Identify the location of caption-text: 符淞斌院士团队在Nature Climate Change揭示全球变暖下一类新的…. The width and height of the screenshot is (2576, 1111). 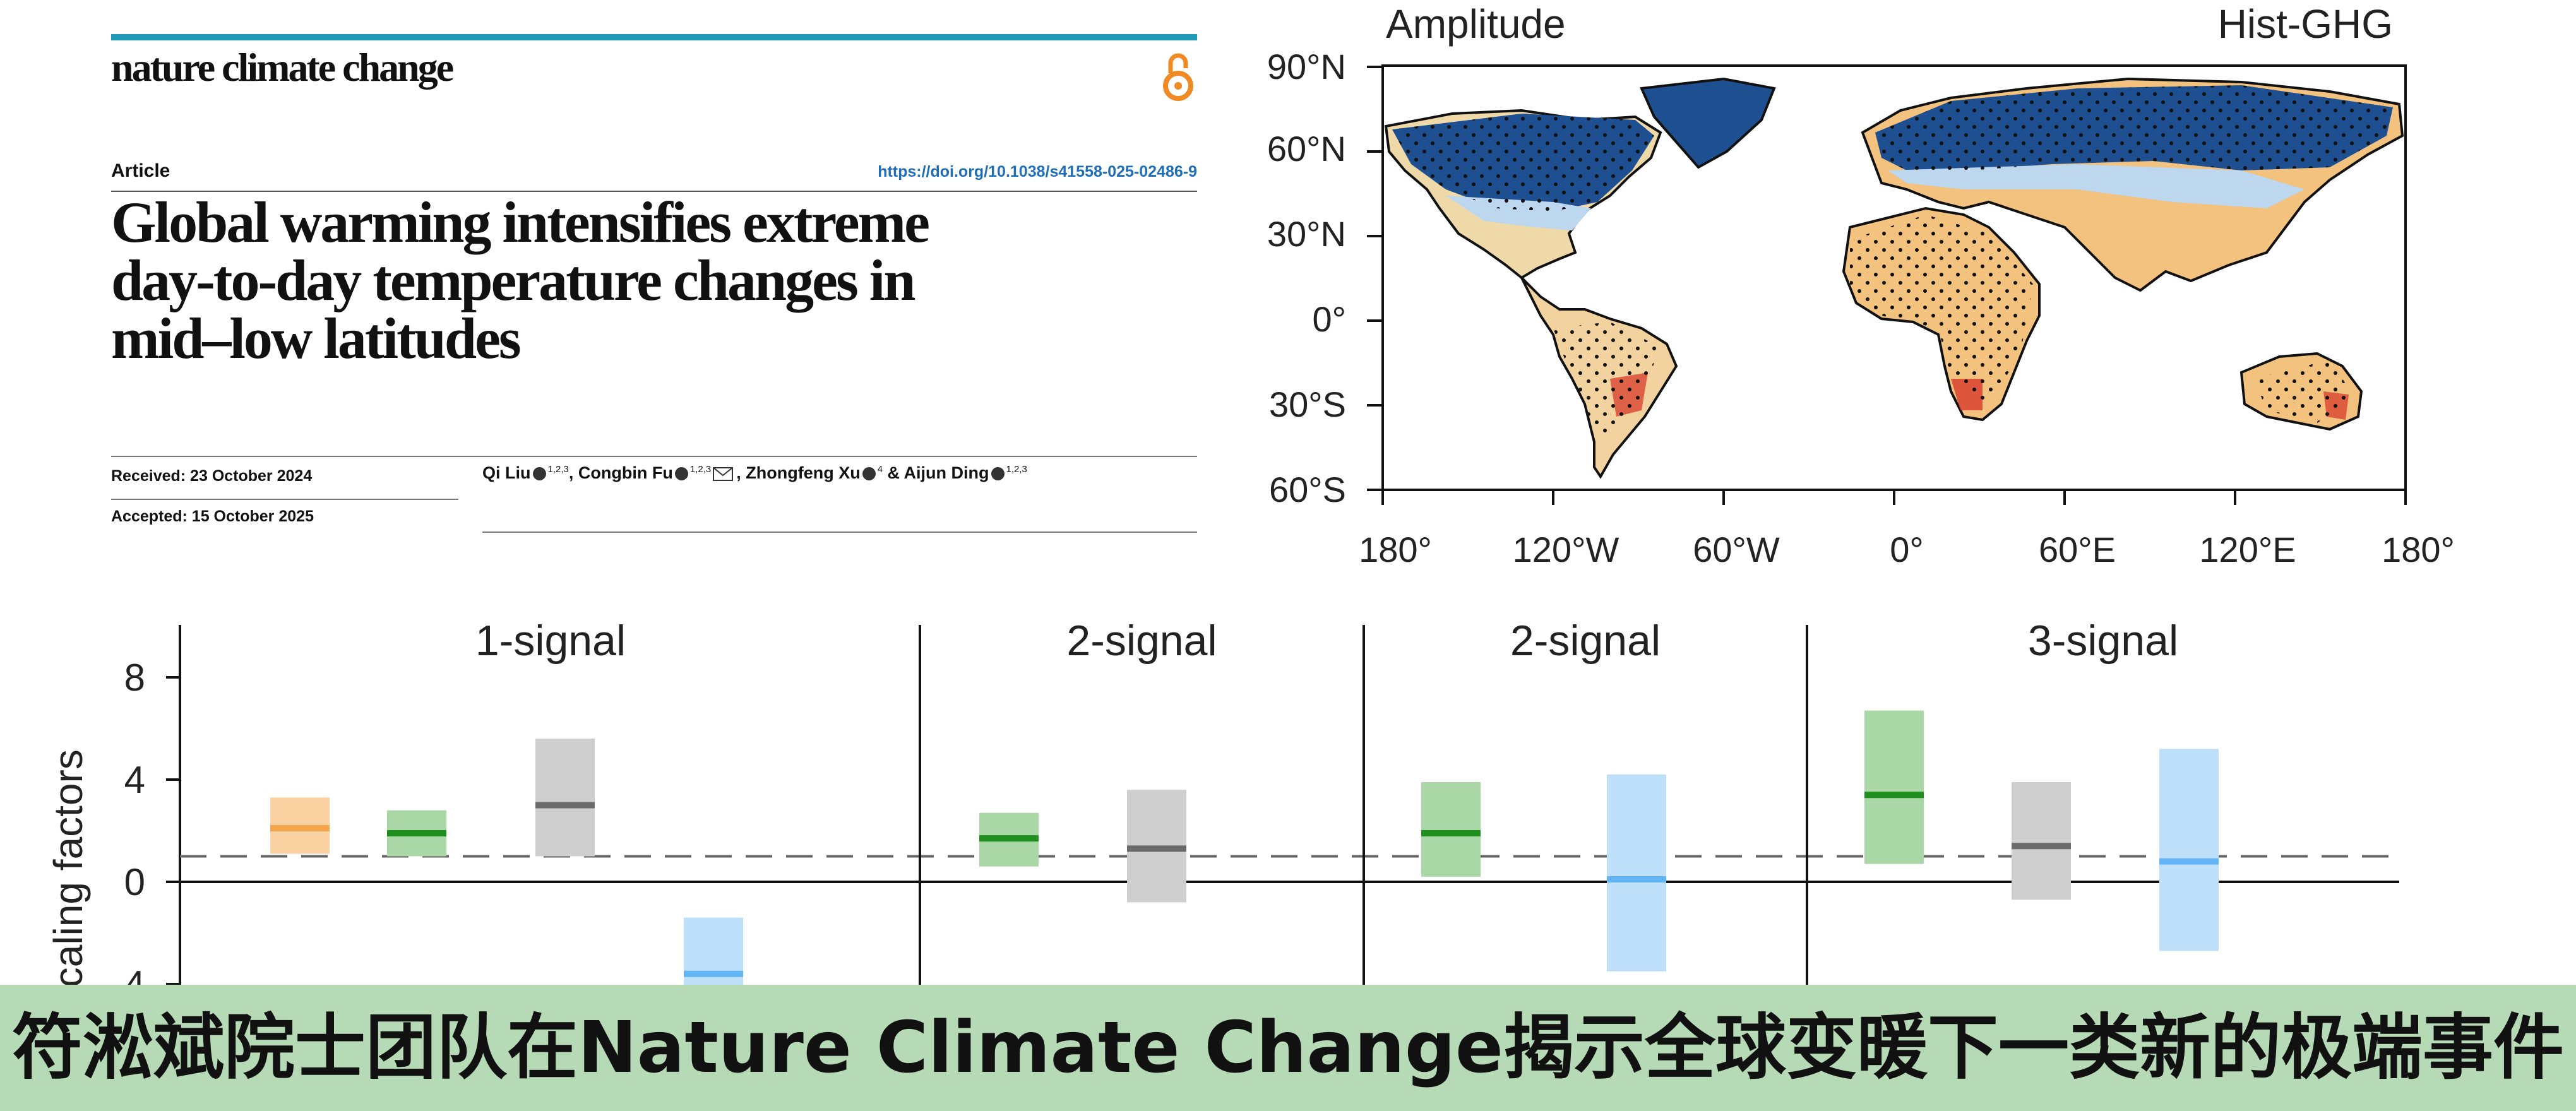
(1288, 1048).